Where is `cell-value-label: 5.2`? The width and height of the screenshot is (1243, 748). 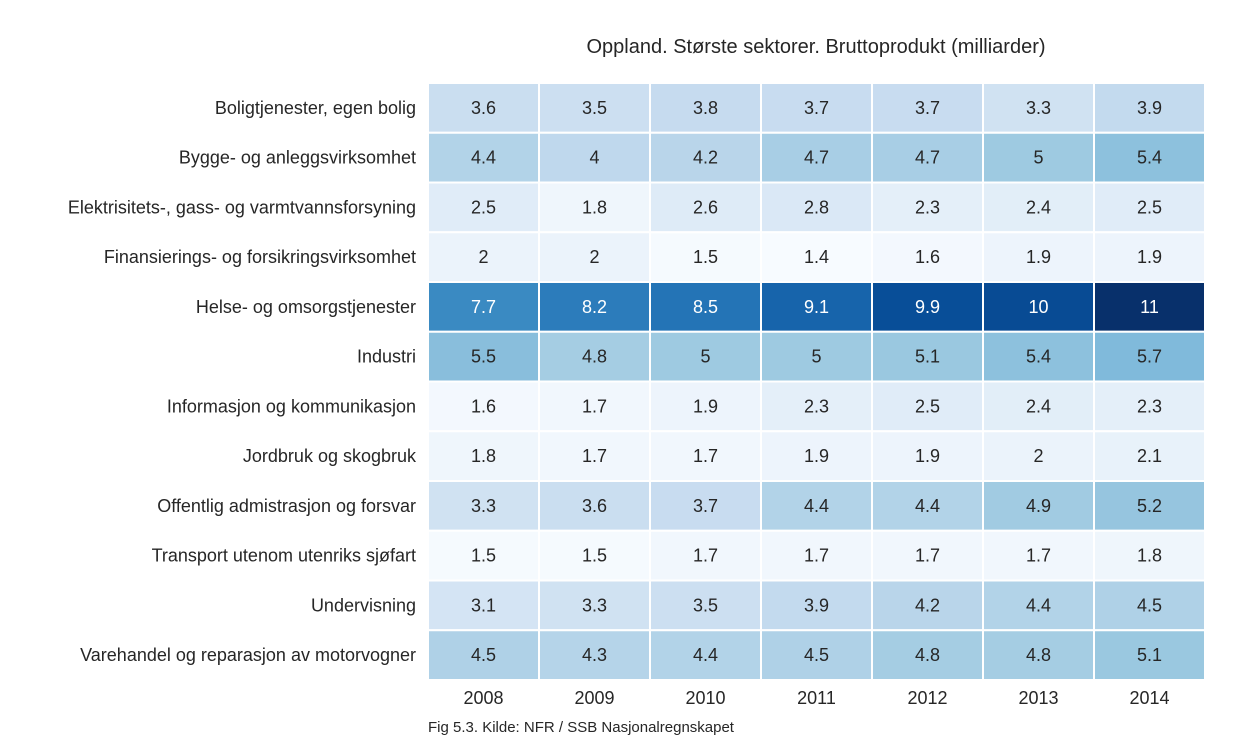
cell-value-label: 5.2 is located at coordinates (1149, 506).